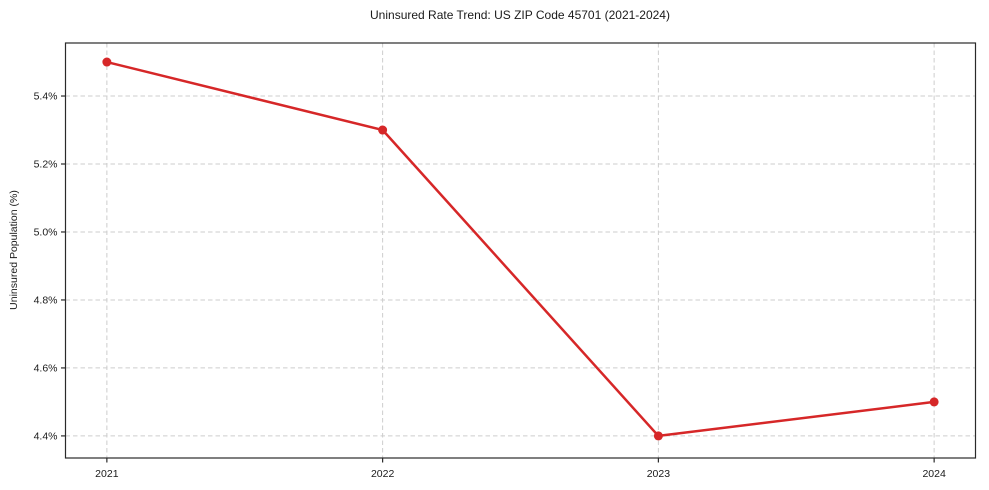 The width and height of the screenshot is (989, 490). What do you see at coordinates (383, 474) in the screenshot?
I see `x-tick-label: 2022` at bounding box center [383, 474].